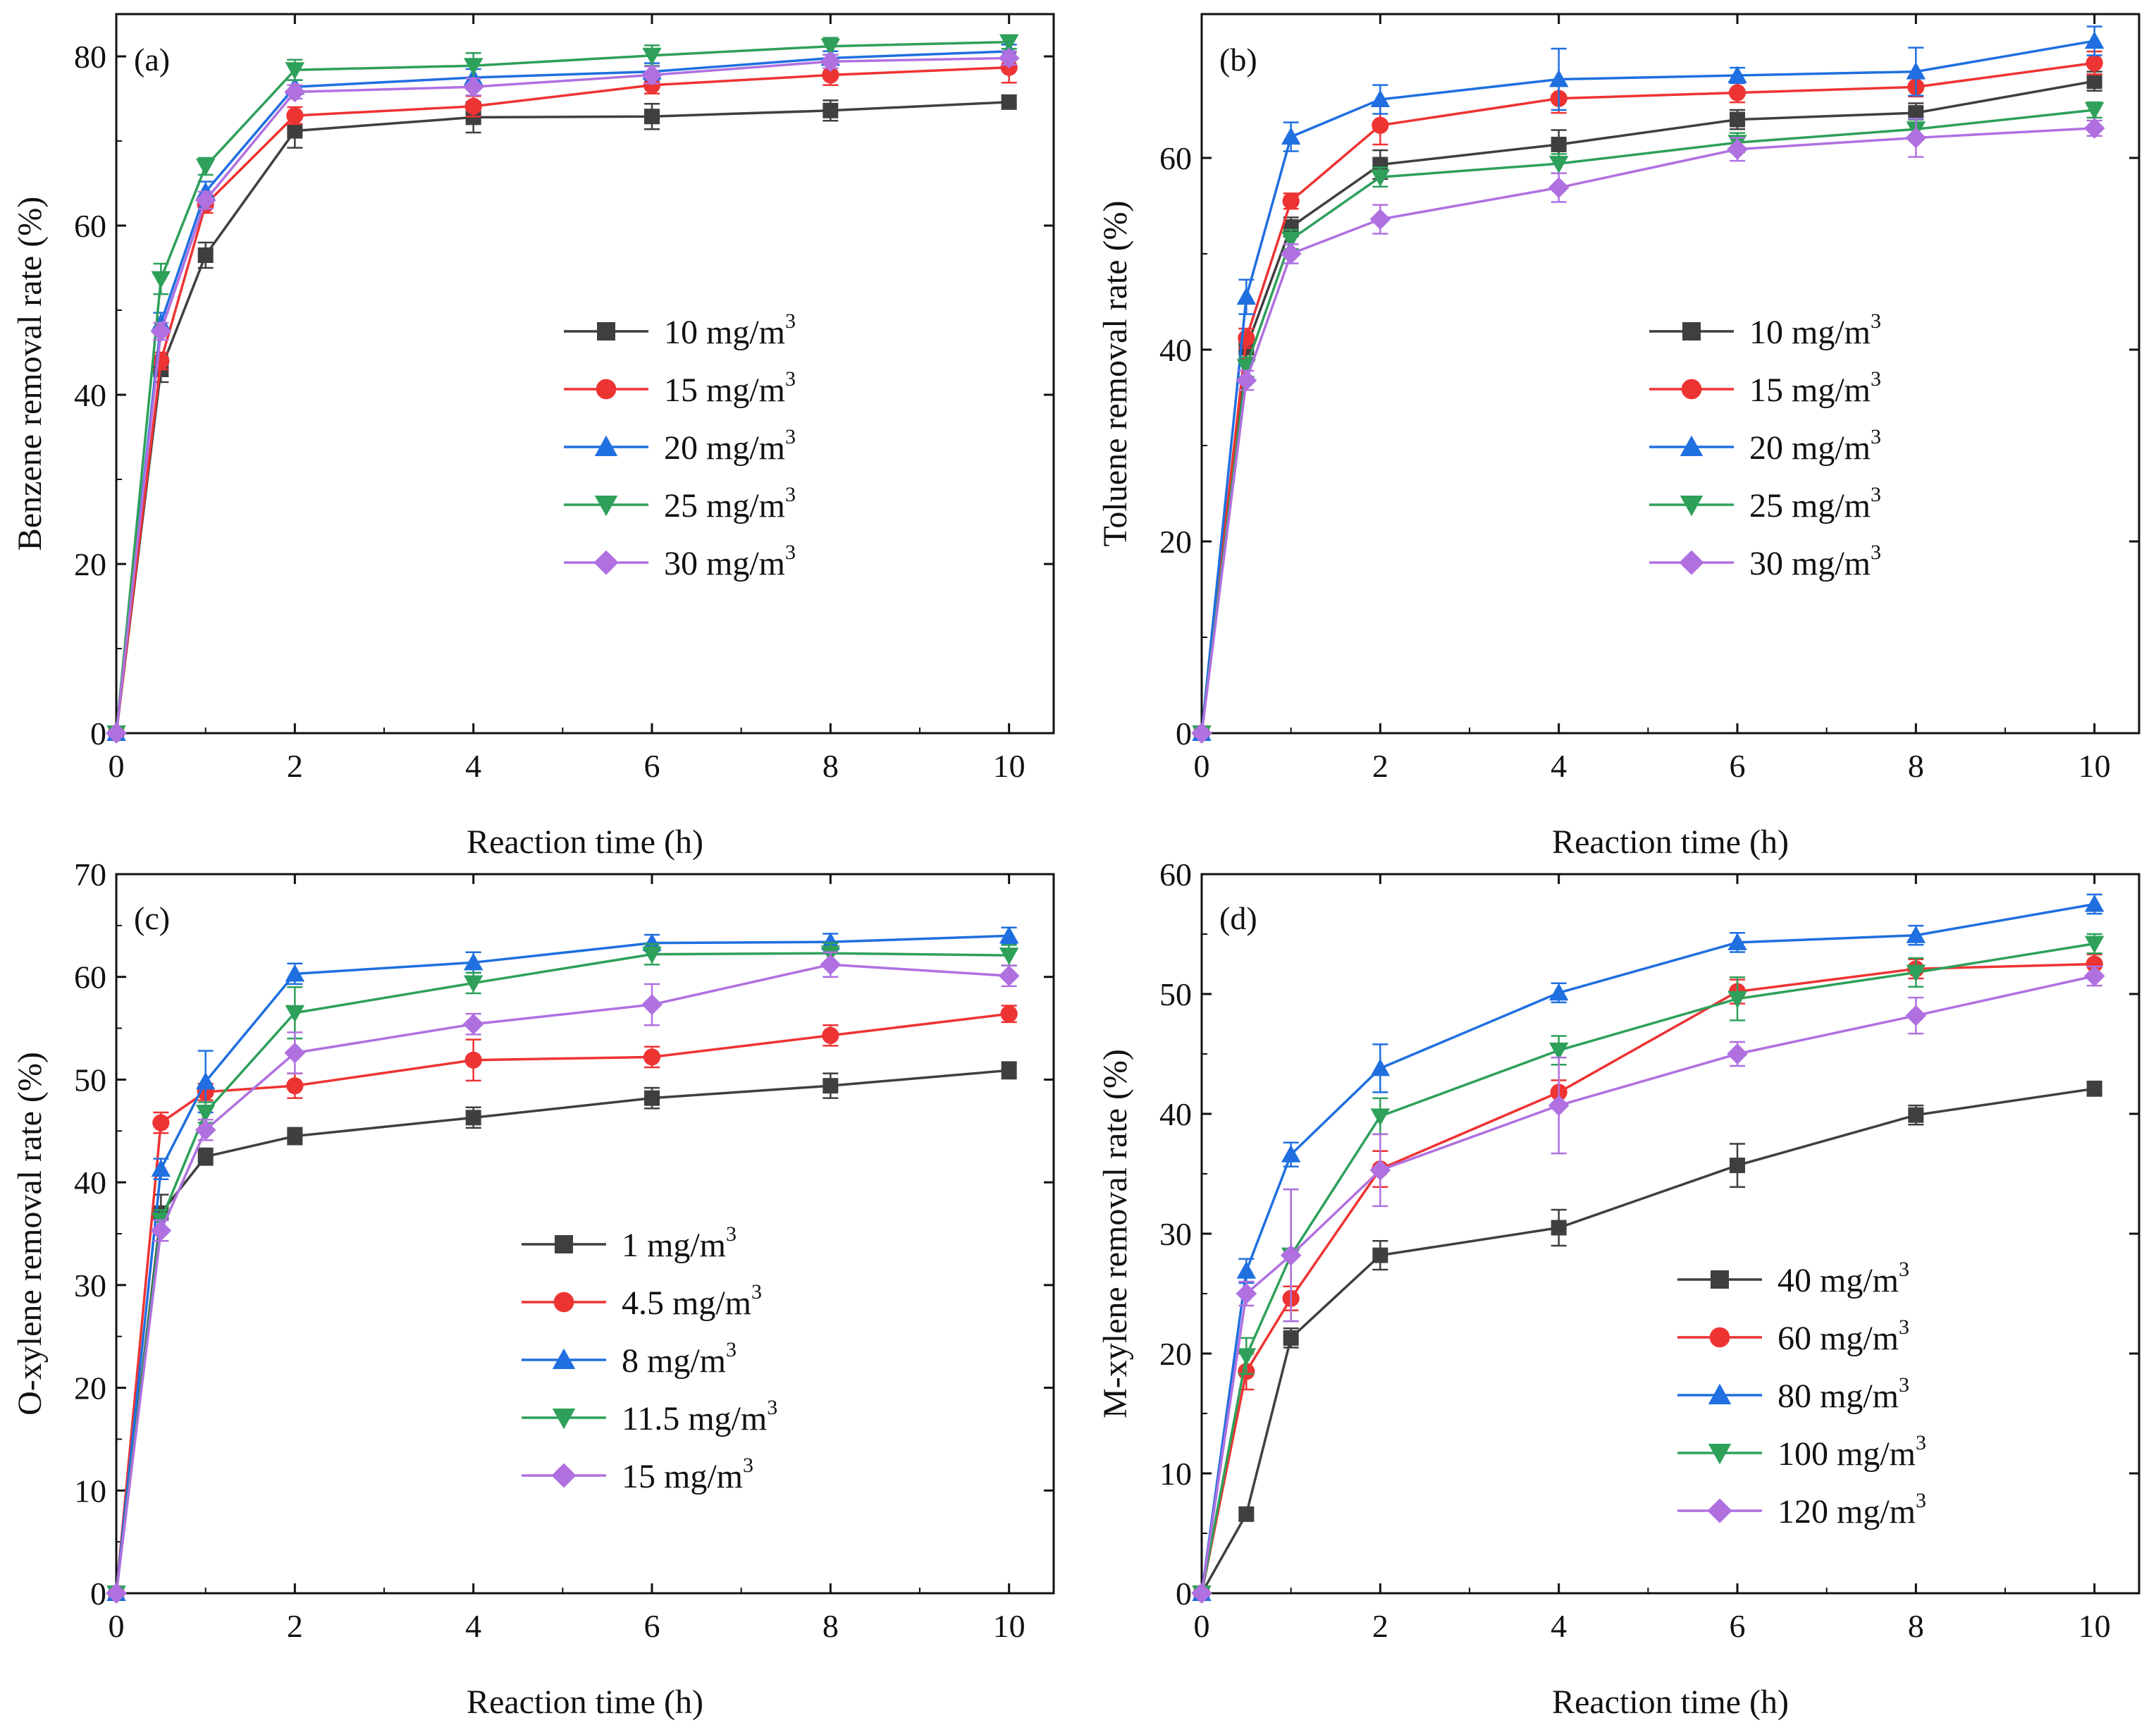 The image size is (2156, 1730). What do you see at coordinates (1115, 1233) in the screenshot?
I see `panel-d-ylabel: M-xylene removal rate (%)` at bounding box center [1115, 1233].